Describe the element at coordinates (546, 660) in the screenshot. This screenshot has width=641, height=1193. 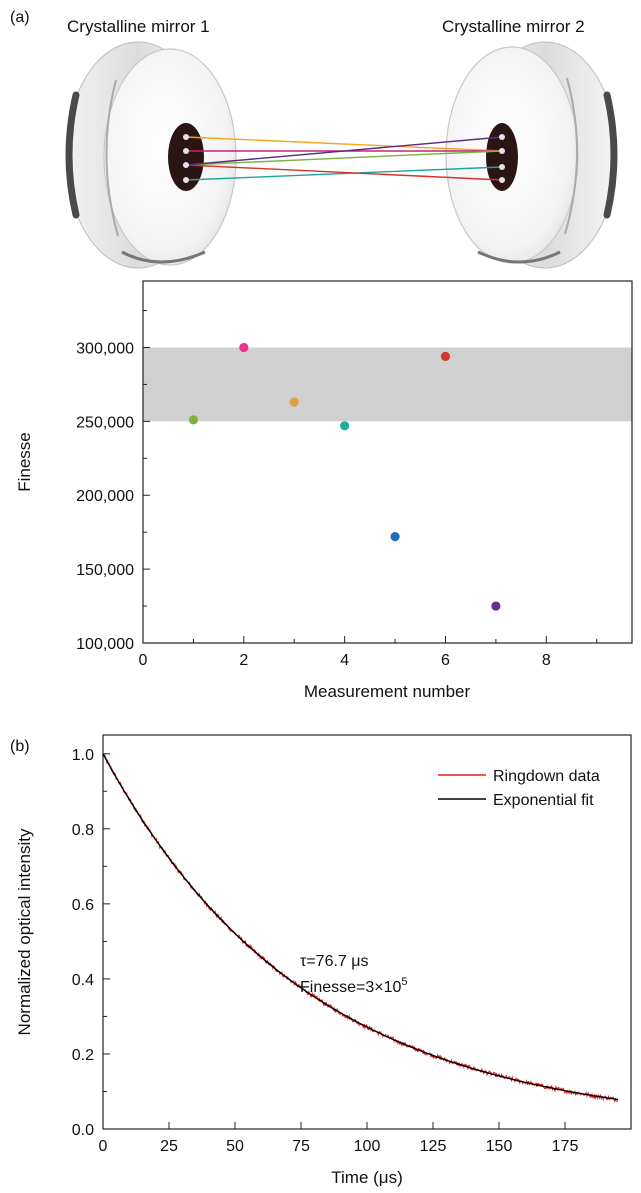
I see `x-tick-label: 8` at that location.